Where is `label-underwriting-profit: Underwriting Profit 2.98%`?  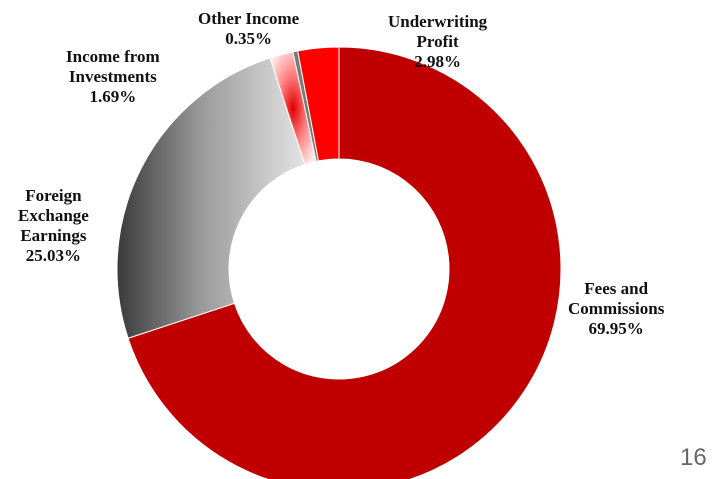 label-underwriting-profit: Underwriting Profit 2.98% is located at coordinates (437, 42).